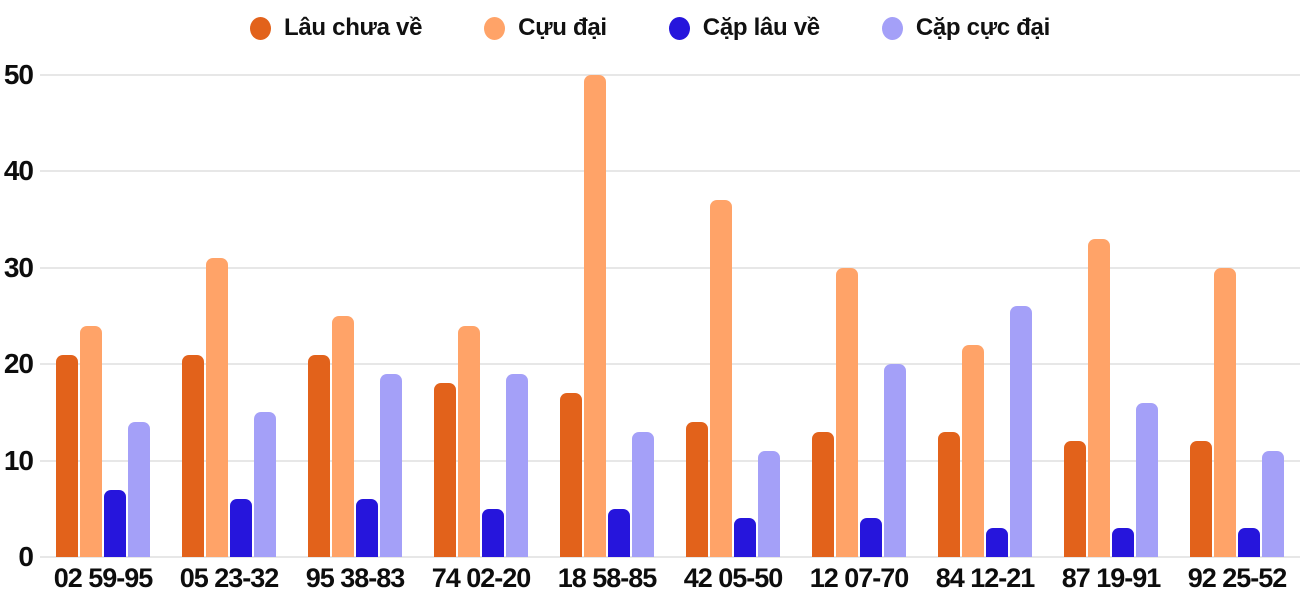 The width and height of the screenshot is (1300, 600). I want to click on y-axis-tick-label: 10, so click(18, 460).